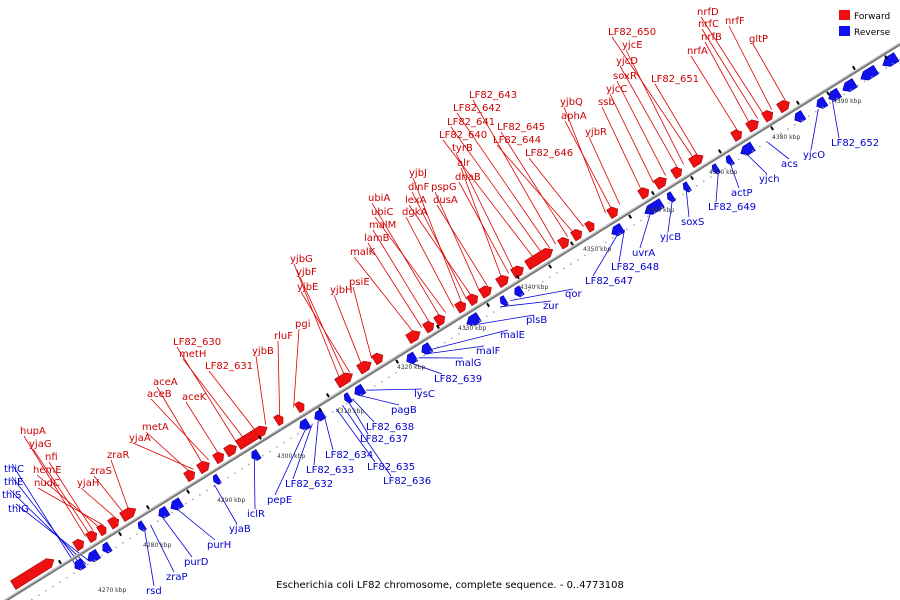 The width and height of the screenshot is (900, 600). I want to click on reverse-gene-label: pepE, so click(279, 500).